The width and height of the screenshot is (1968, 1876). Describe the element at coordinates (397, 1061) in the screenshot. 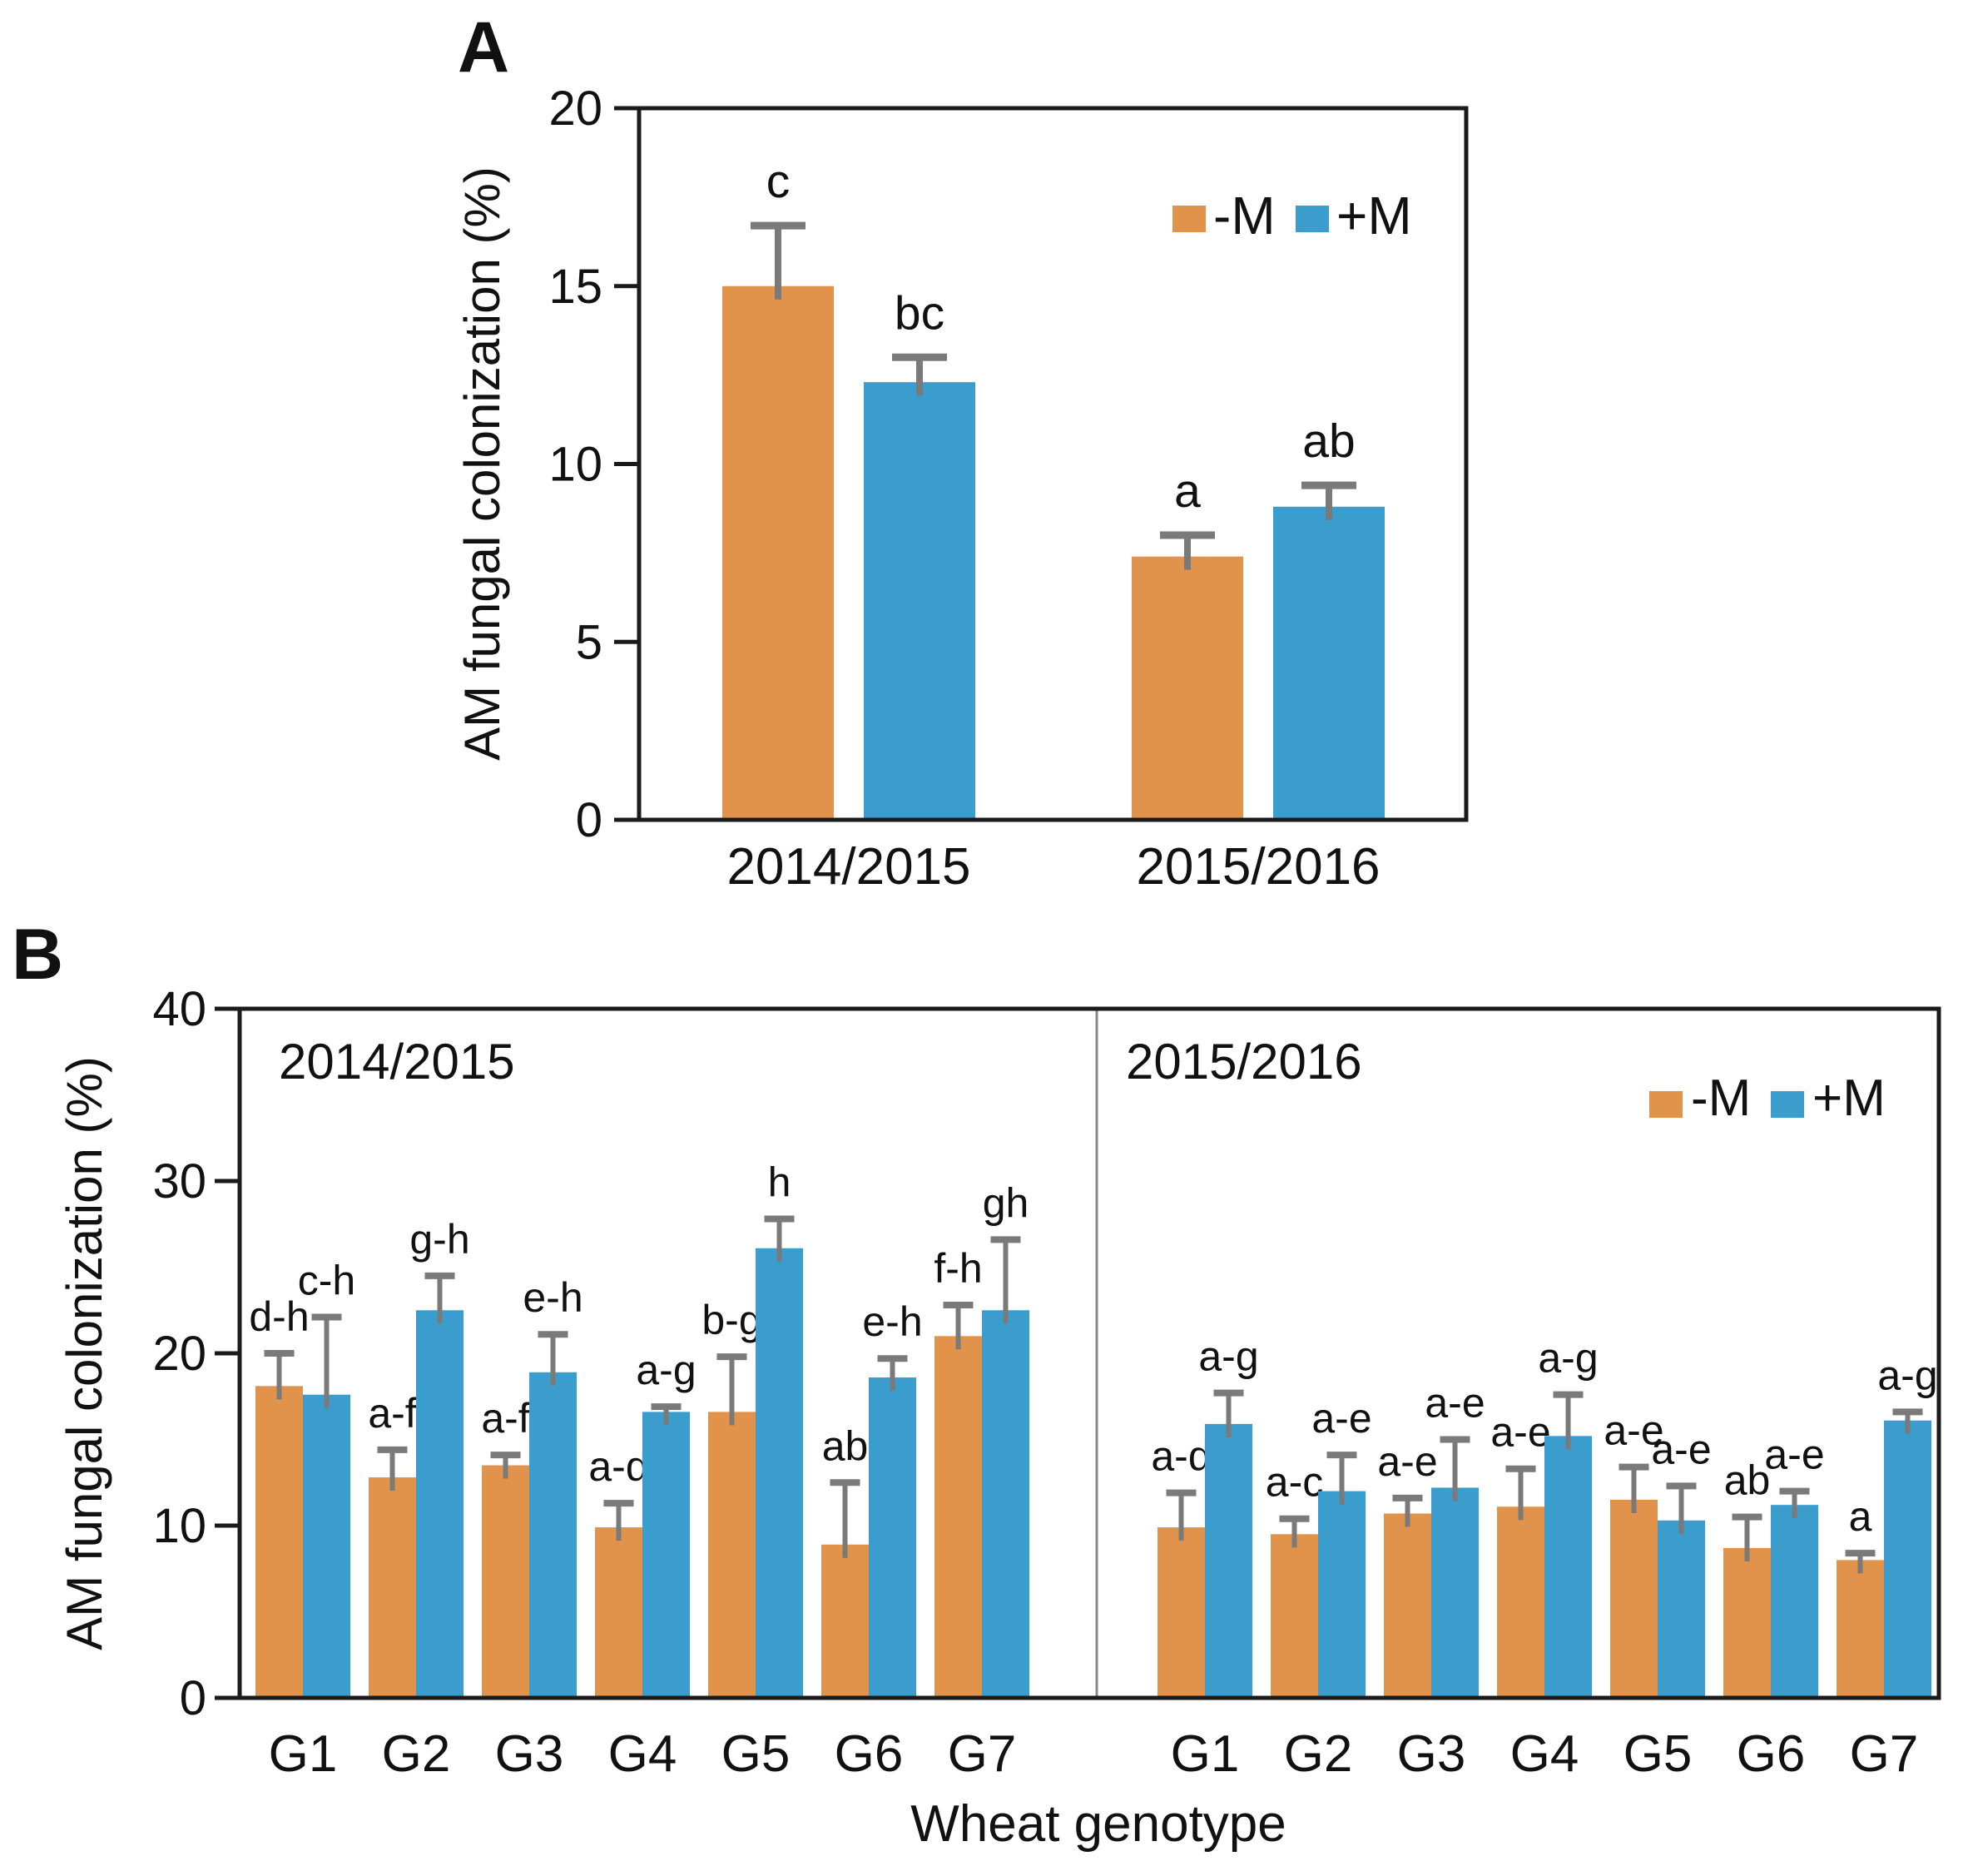

I see `year-label: 2014/2015` at that location.